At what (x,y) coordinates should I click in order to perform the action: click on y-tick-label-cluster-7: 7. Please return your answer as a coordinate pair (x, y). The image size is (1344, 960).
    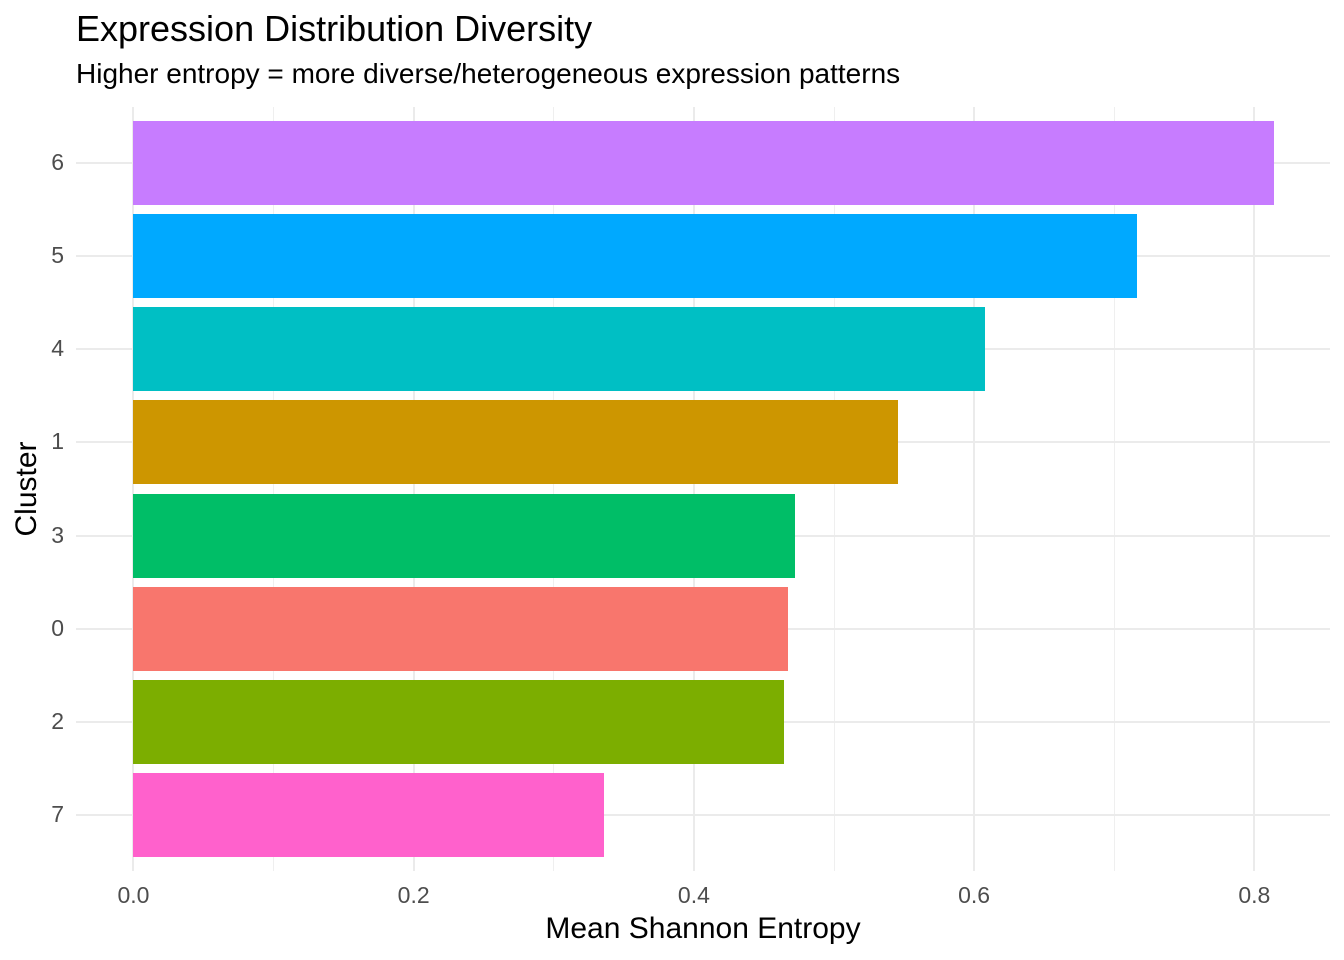
    Looking at the image, I should click on (57, 814).